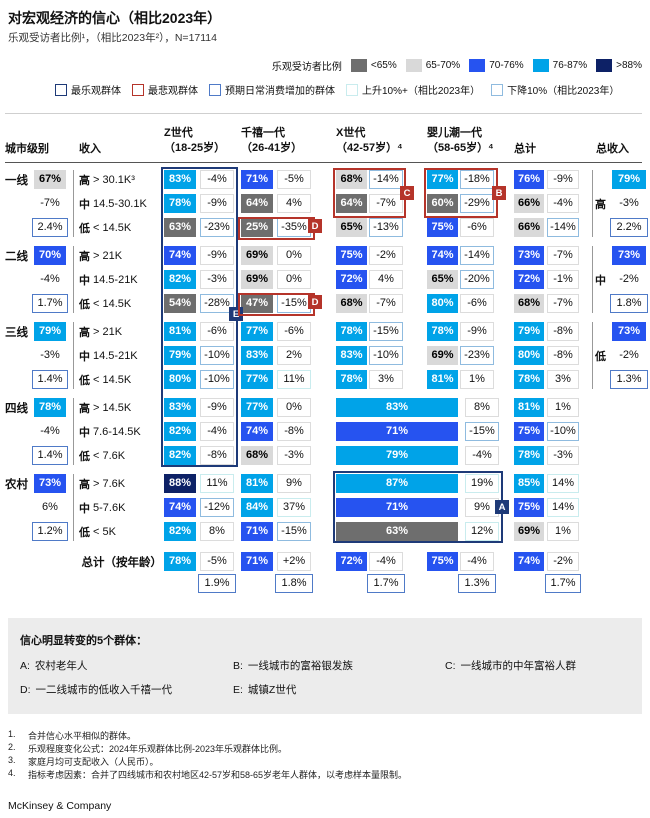 The image size is (650, 818). I want to click on optimism-value-cell: 69%, so click(529, 531).